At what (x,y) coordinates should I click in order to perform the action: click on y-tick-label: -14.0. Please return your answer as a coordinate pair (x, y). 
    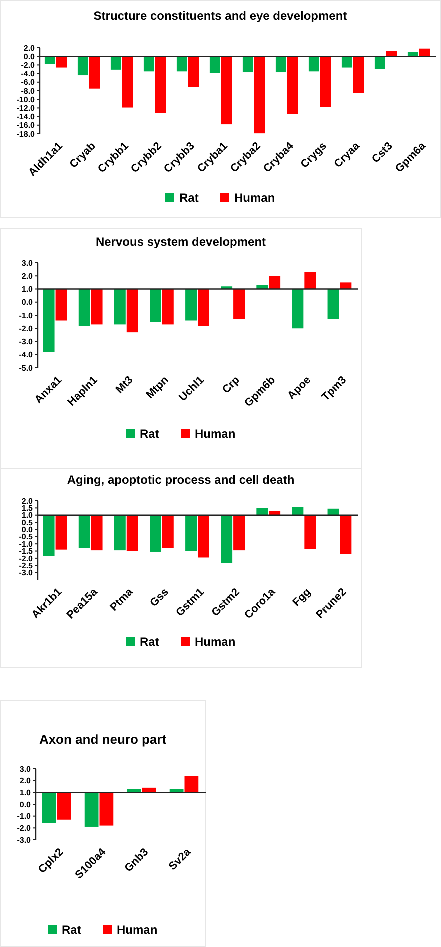
    Looking at the image, I should click on (26, 117).